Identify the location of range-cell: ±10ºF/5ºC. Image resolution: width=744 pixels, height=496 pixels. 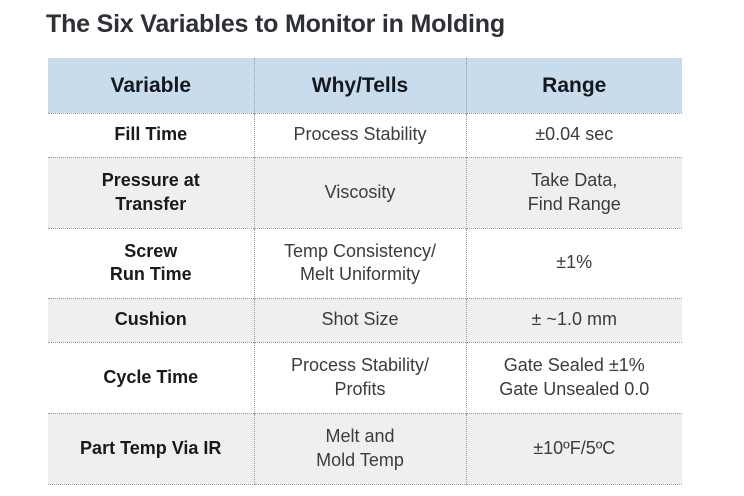
(573, 448).